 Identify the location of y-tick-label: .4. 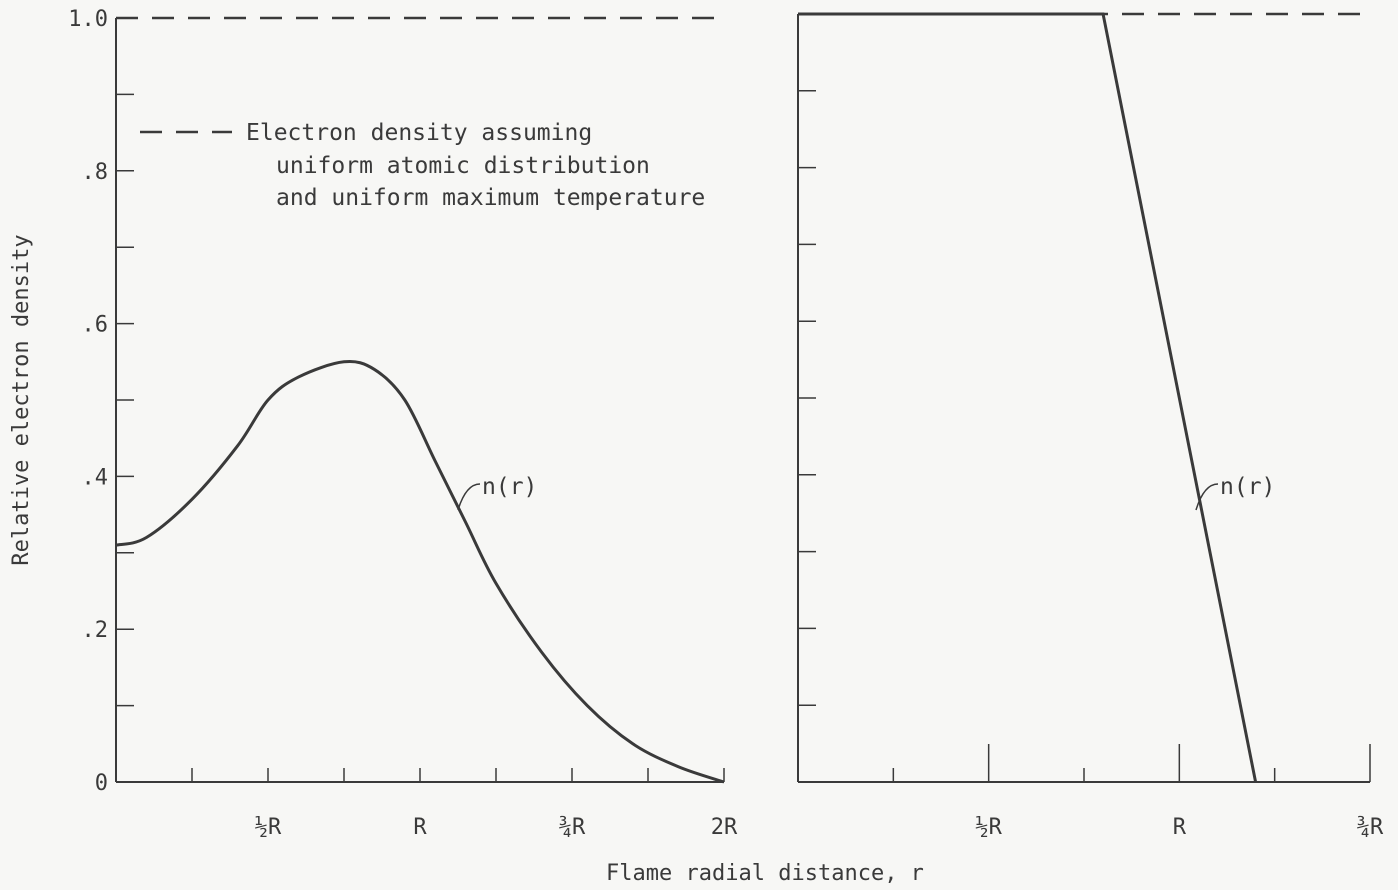
(95, 477).